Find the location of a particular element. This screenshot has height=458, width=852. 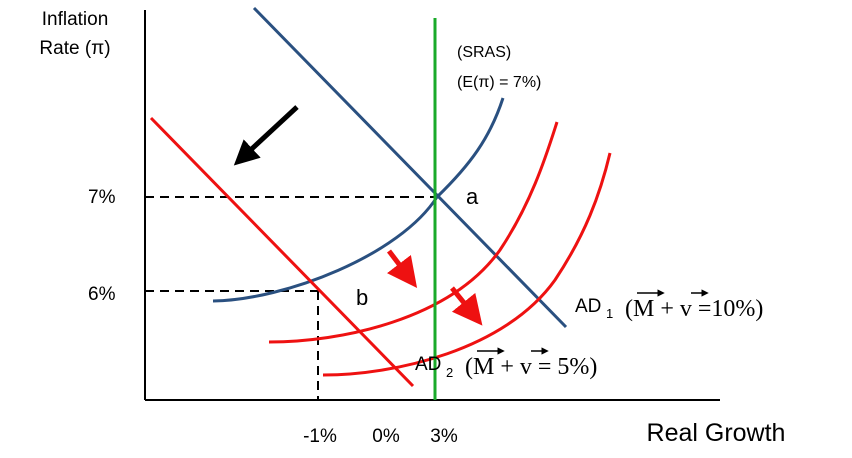

ad1-name: AD is located at coordinates (588, 306).